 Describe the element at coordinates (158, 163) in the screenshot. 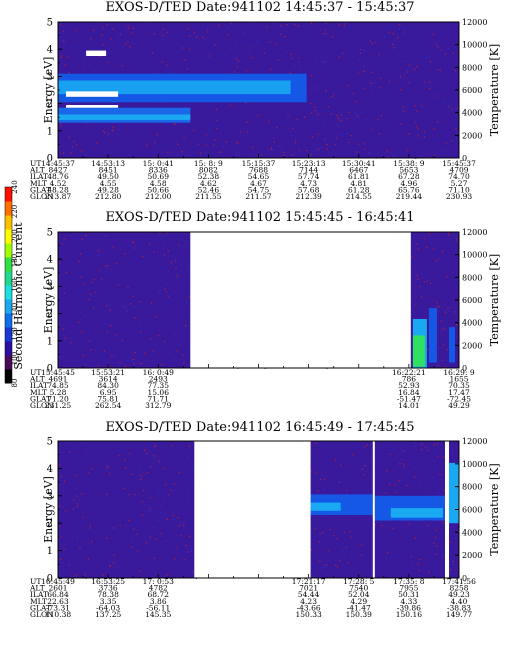

I see `ephemeris-value: 15: 0:41` at that location.